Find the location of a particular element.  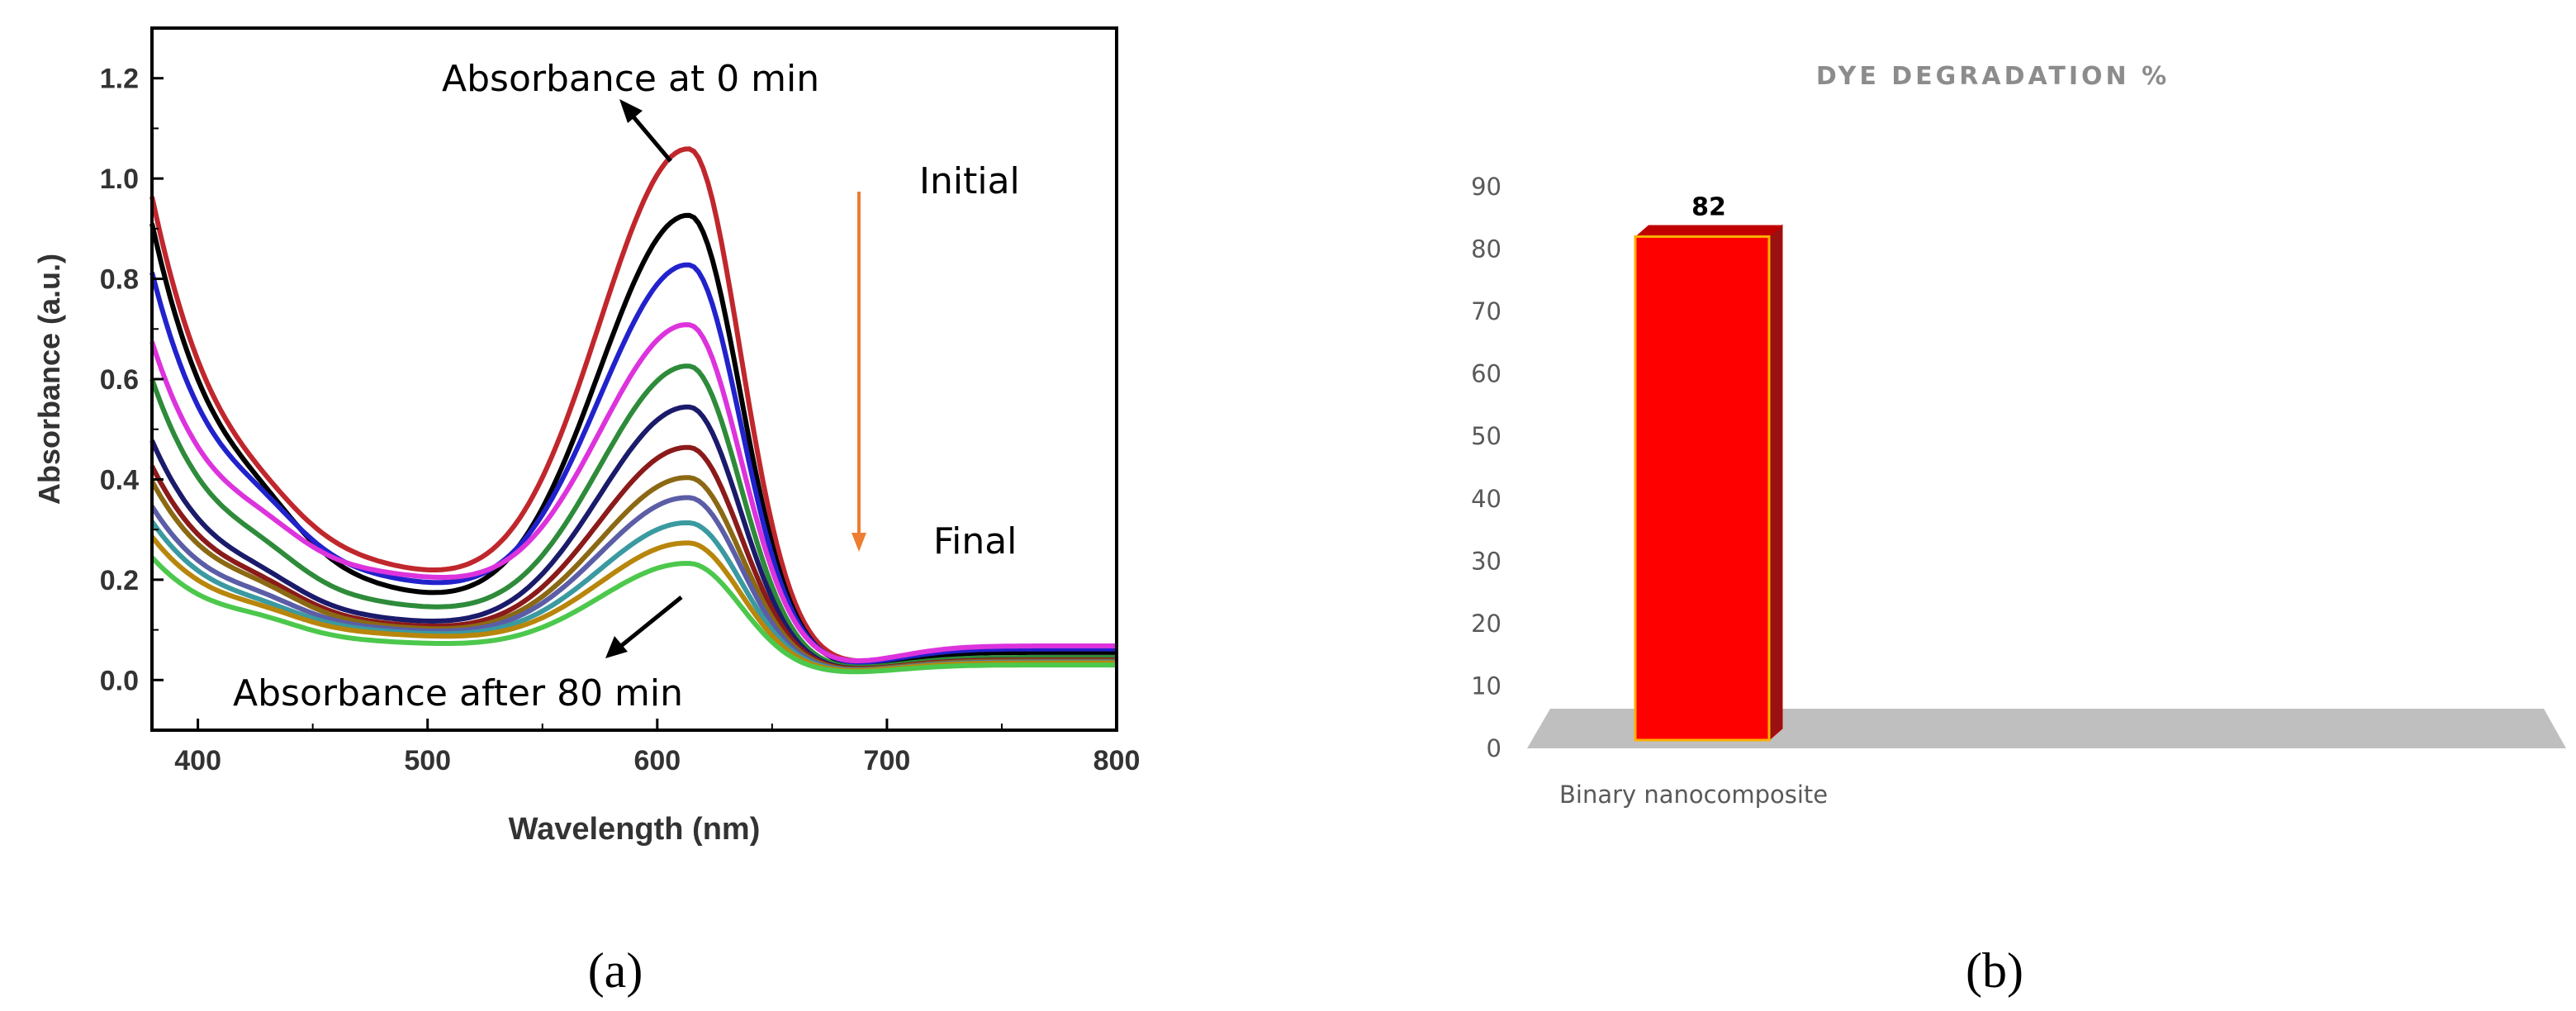

x-tick-label: 600 is located at coordinates (657, 760).